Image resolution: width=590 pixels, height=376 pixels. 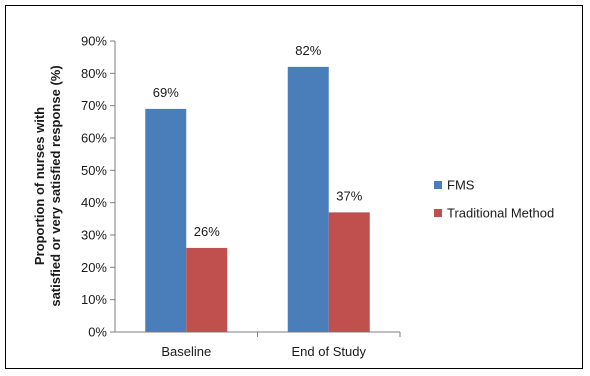 What do you see at coordinates (55, 185) in the screenshot?
I see `y-axis-title-line-2: satisfied or very satisfied response (%)` at bounding box center [55, 185].